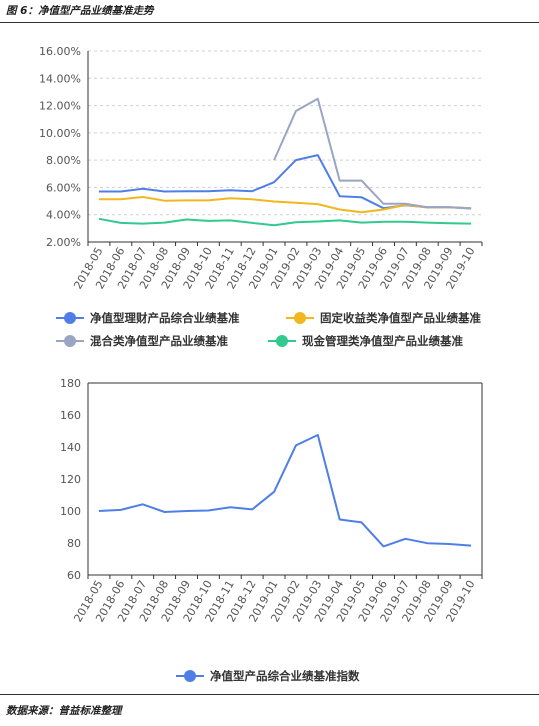  I want to click on y-tick-label: 180, so click(70, 383).